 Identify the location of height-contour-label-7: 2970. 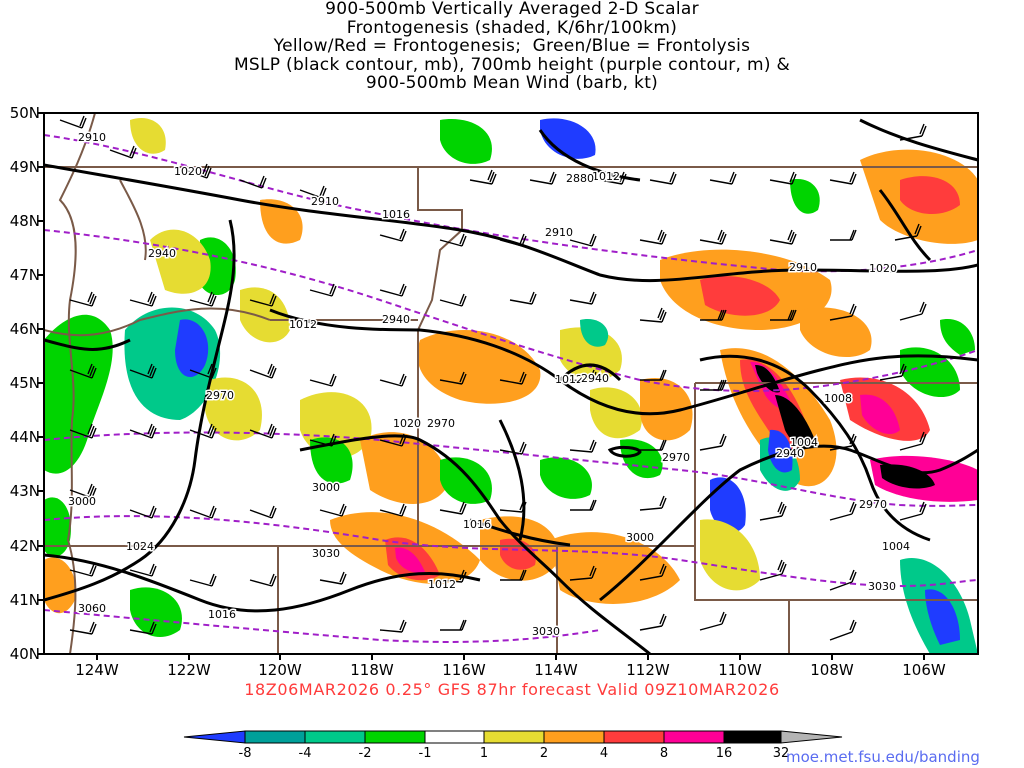
(220, 395).